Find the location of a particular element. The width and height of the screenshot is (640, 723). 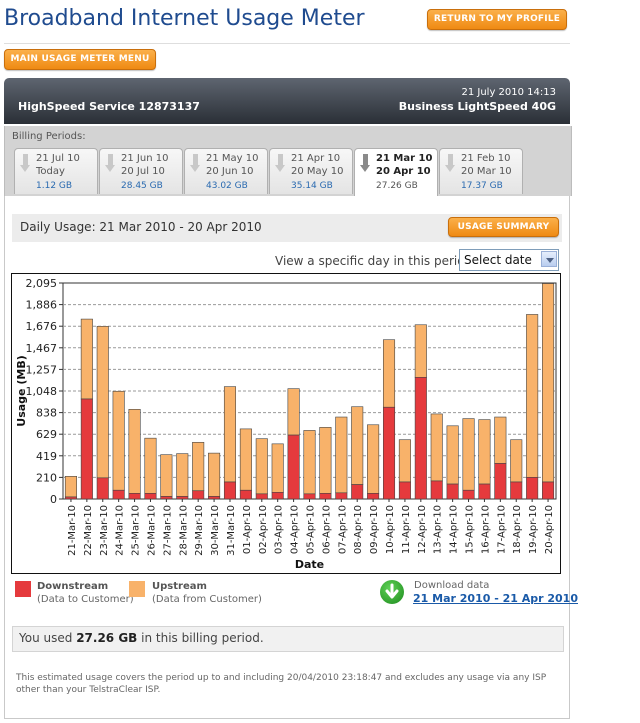

billing-tab-jun-jul: 21 Jun 10 20 Jul 10 28.45 GB is located at coordinates (141, 171).